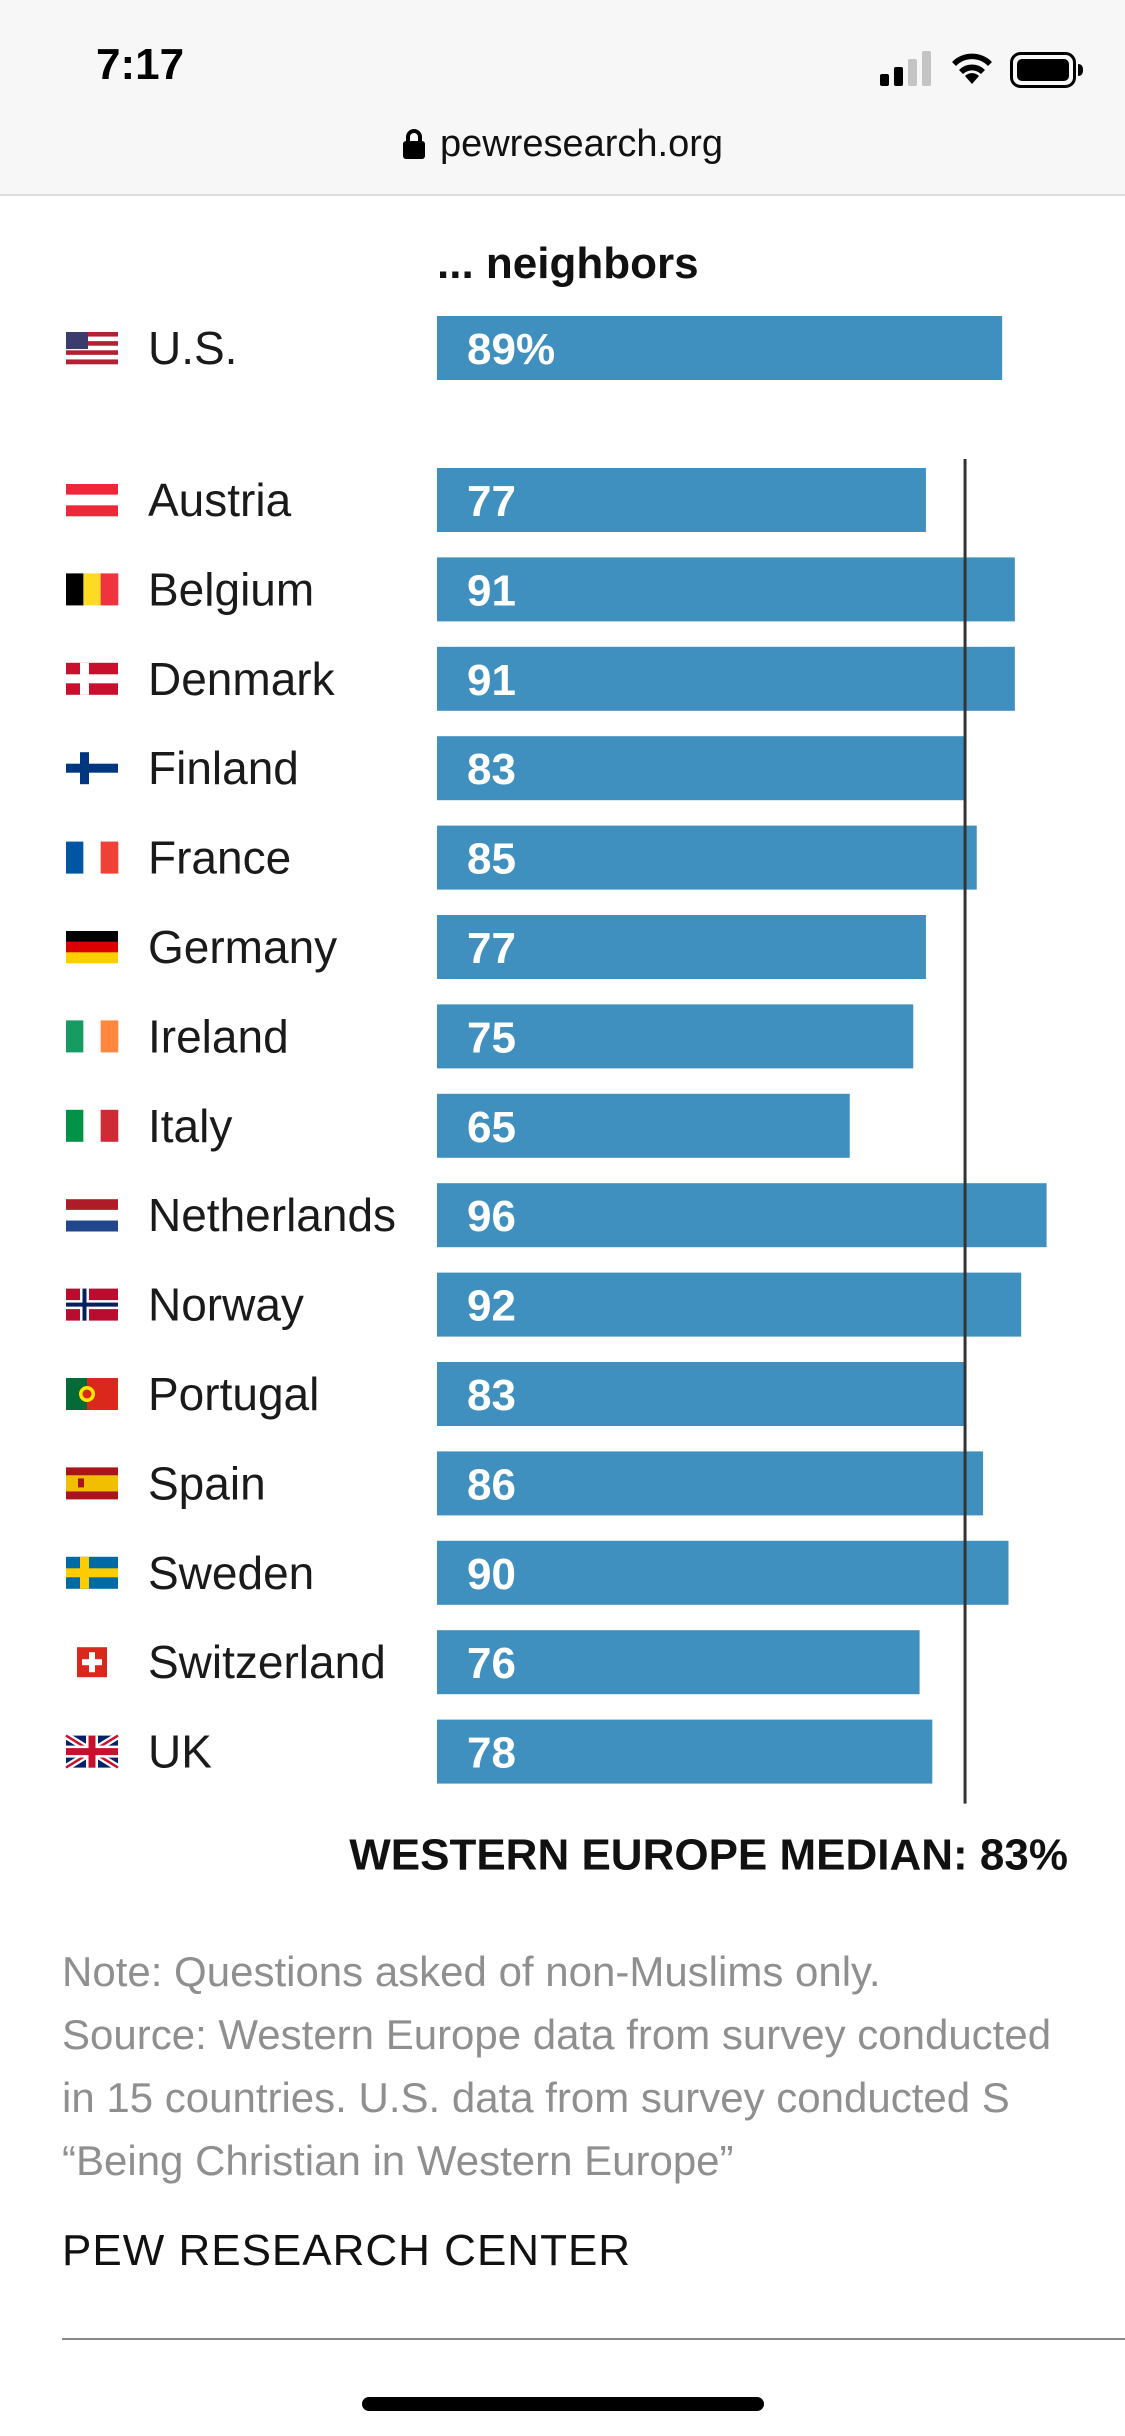 The width and height of the screenshot is (1125, 2436). I want to click on sweden-flag-icon, so click(92, 1572).